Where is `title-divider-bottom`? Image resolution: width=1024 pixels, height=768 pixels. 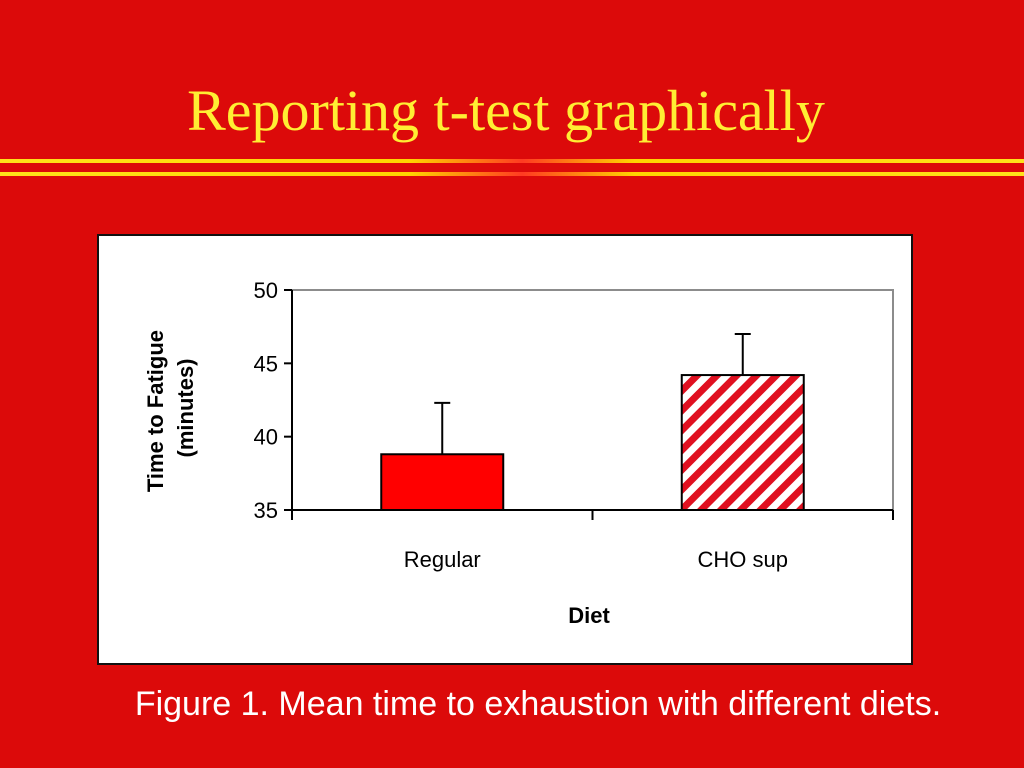 title-divider-bottom is located at coordinates (512, 174).